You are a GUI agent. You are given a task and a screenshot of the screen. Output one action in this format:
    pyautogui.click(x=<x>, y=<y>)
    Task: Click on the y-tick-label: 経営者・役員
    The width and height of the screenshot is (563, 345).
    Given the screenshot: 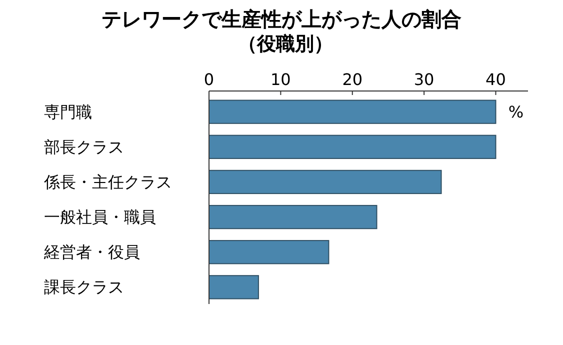 What is the action you would take?
    pyautogui.click(x=91, y=252)
    